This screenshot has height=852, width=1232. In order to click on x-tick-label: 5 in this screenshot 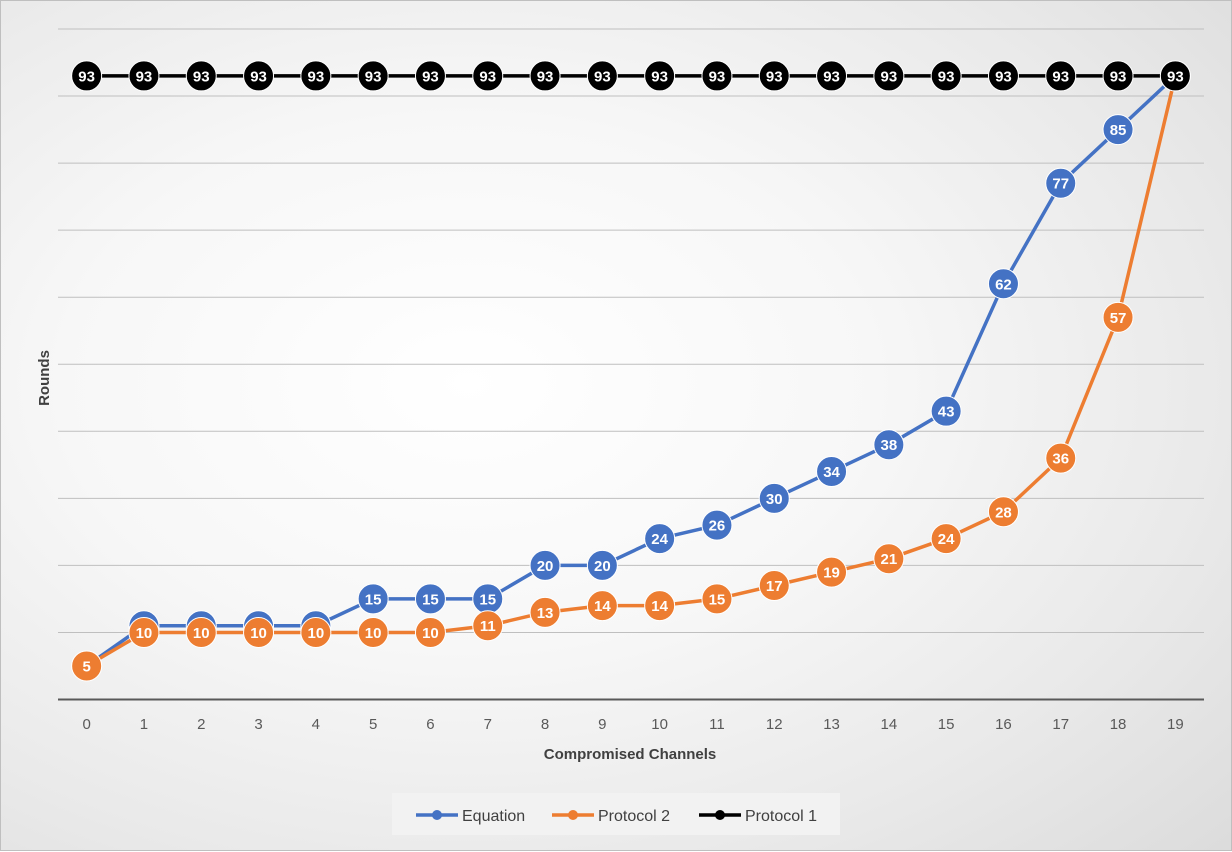, I will do `click(373, 724)`.